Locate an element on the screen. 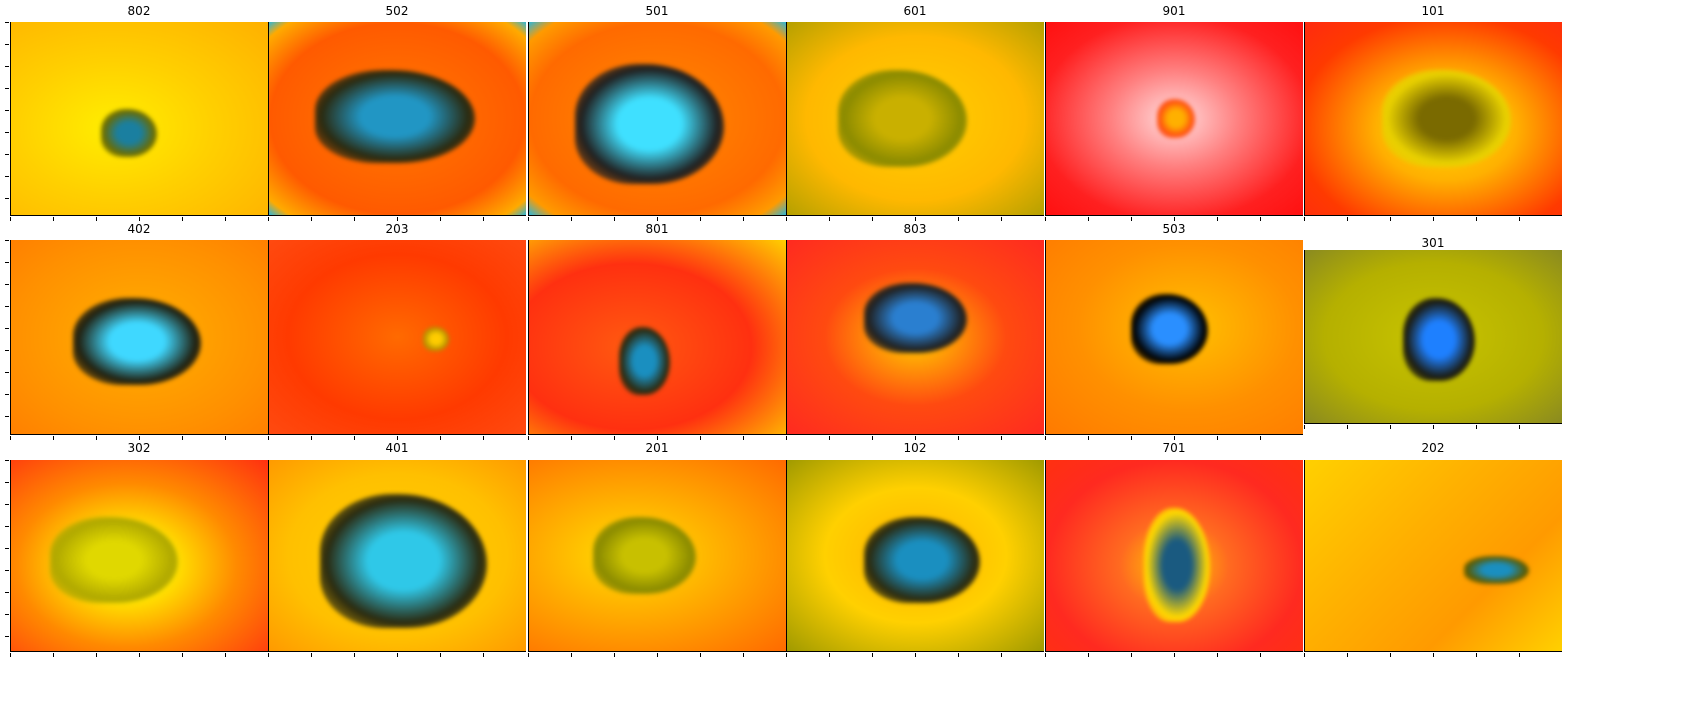 Image resolution: width=1691 pixels, height=714 pixels. panel-title: 502 is located at coordinates (397, 11).